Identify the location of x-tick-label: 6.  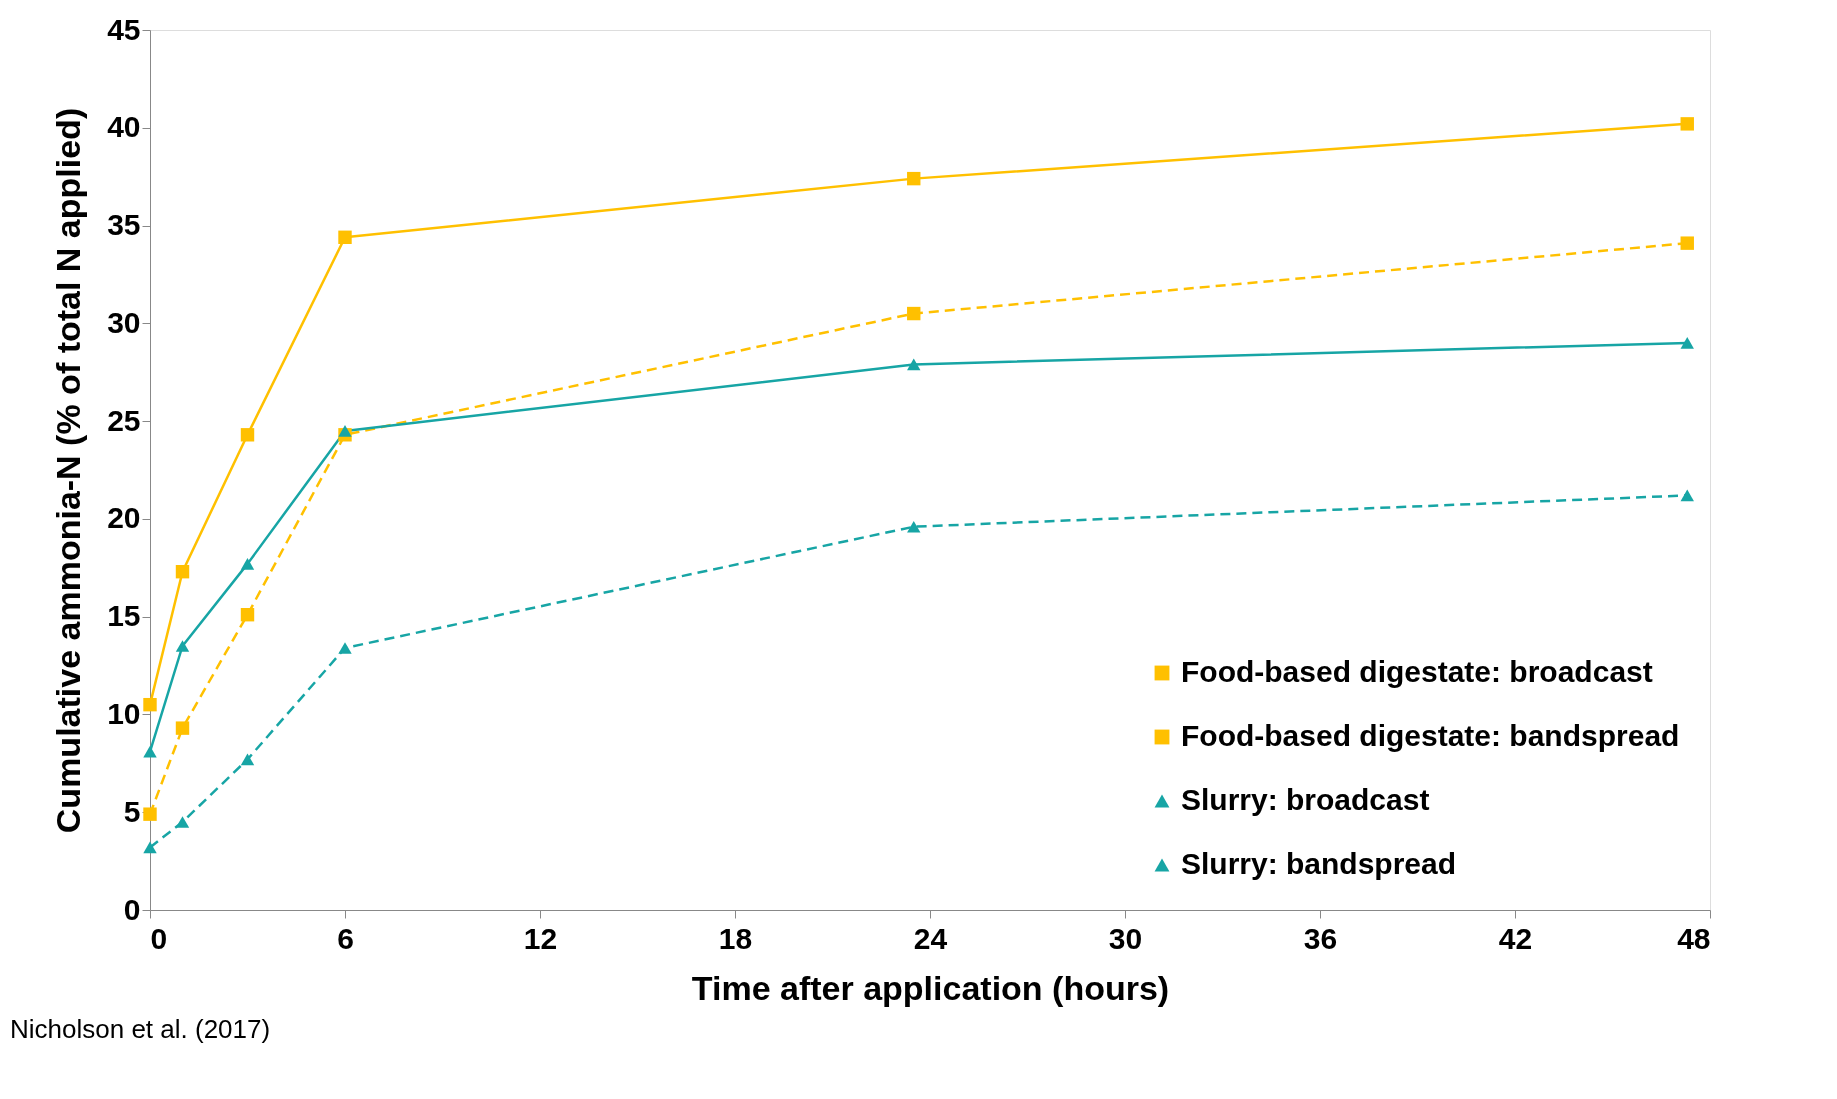
(345, 938).